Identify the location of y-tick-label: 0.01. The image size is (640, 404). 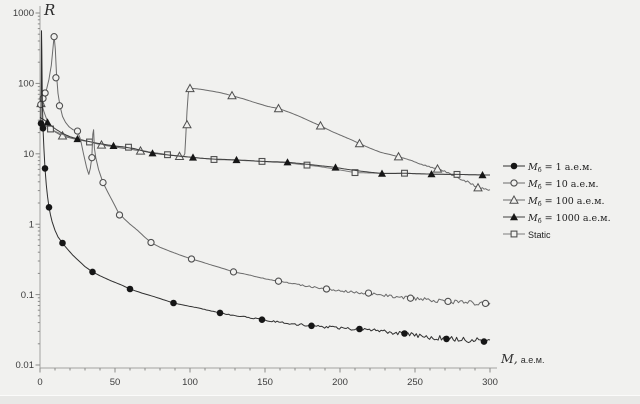
(25, 365).